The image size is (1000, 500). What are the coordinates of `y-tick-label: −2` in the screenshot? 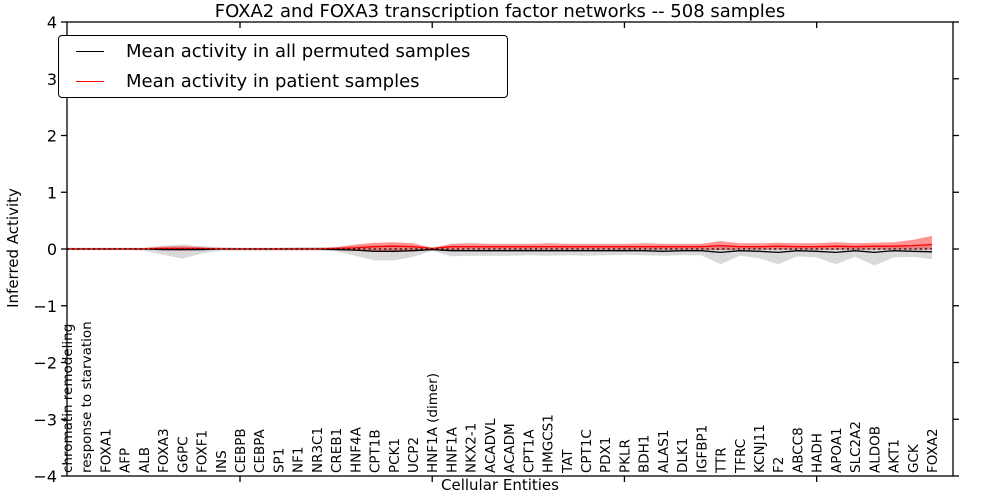 It's located at (45, 363).